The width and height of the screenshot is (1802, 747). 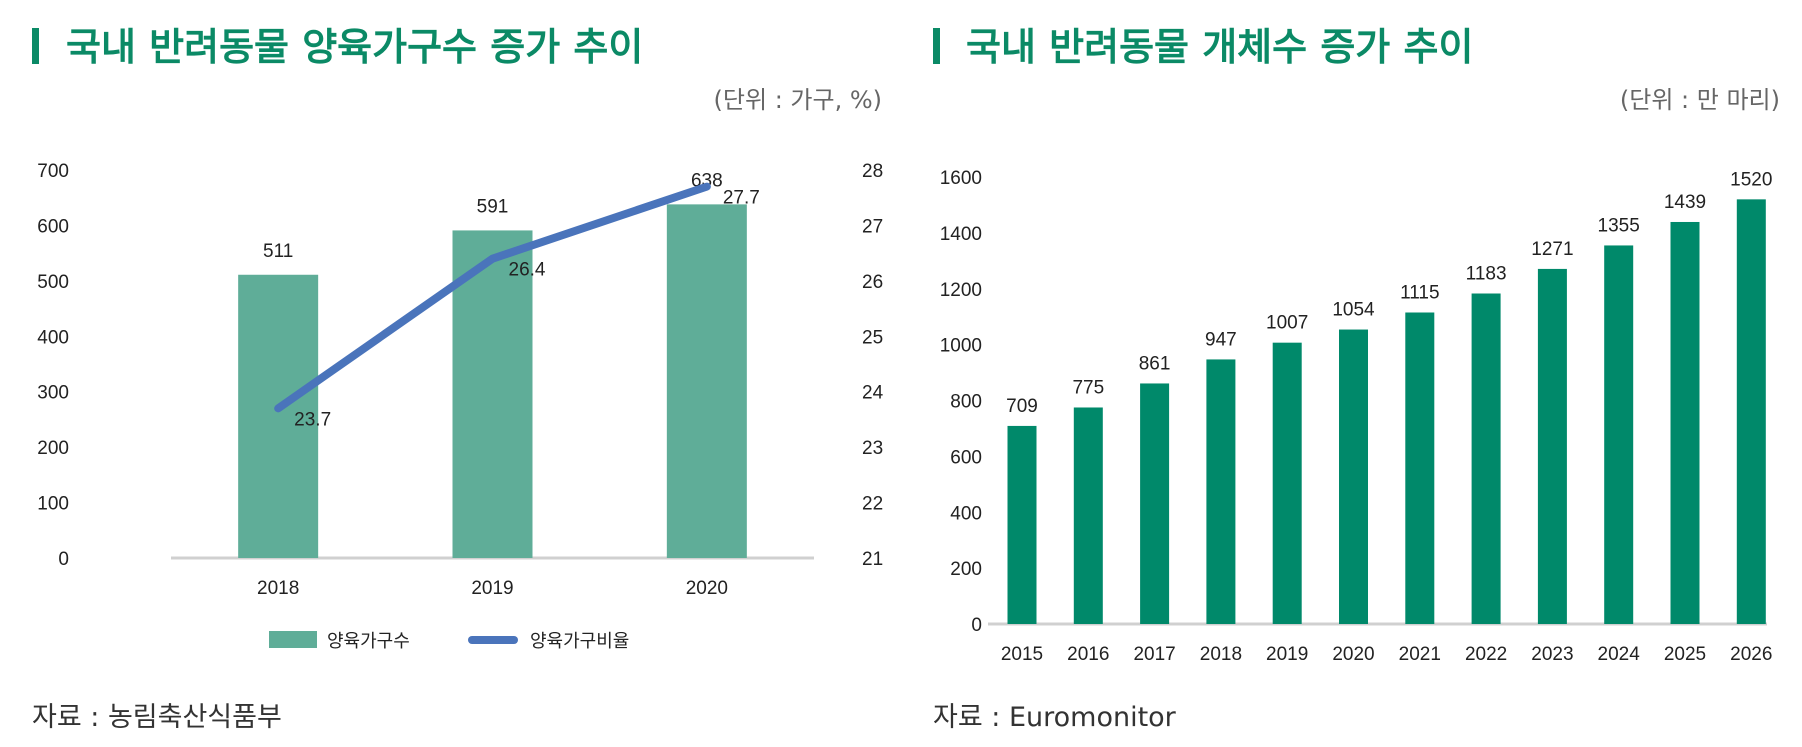 What do you see at coordinates (1685, 202) in the screenshot?
I see `bar-data-label: 1439` at bounding box center [1685, 202].